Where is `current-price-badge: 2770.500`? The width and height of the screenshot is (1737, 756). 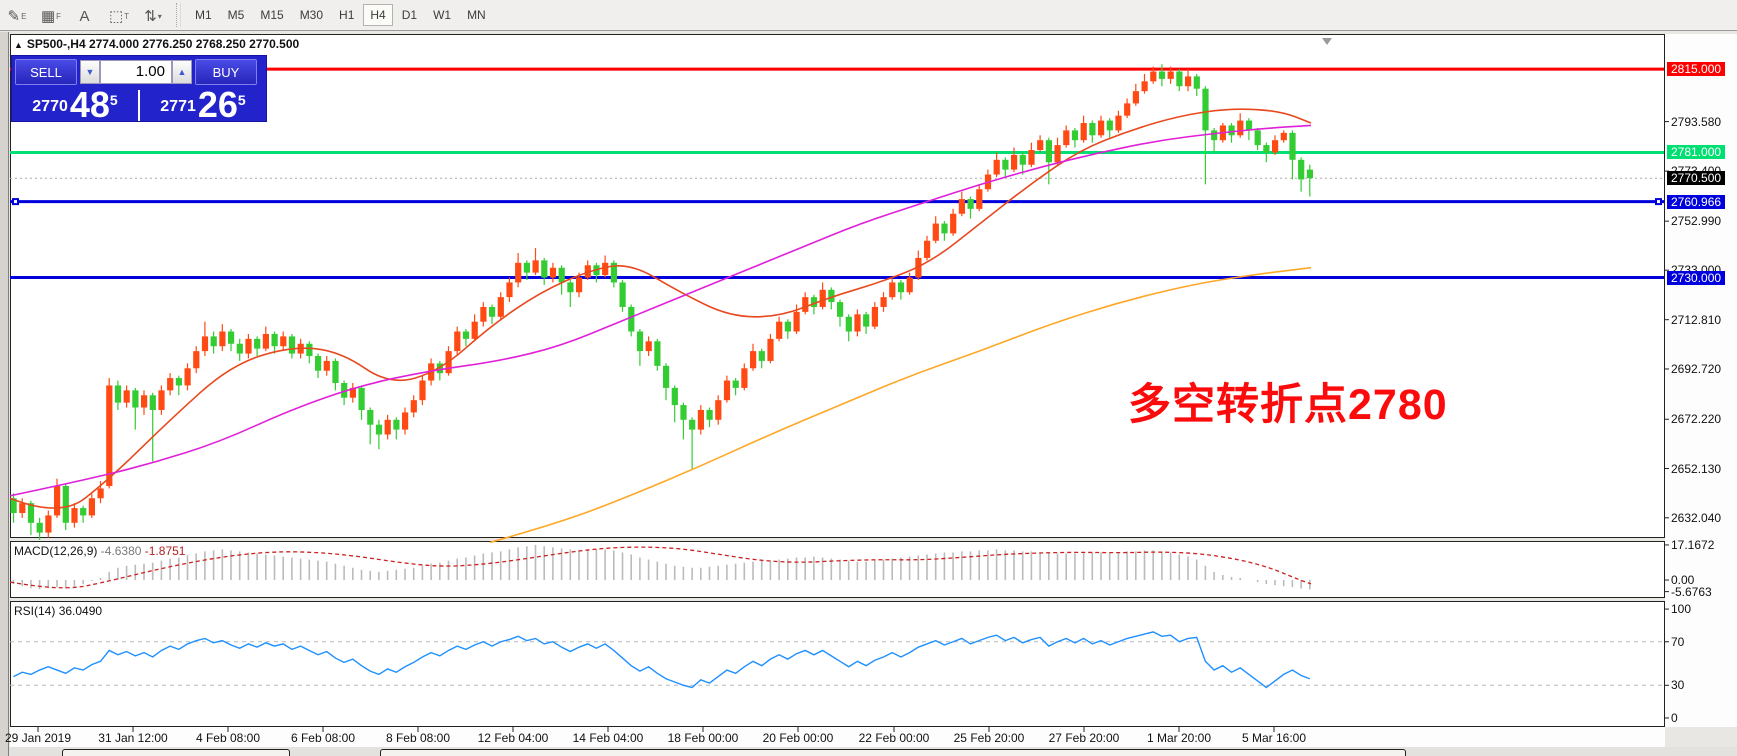 current-price-badge: 2770.500 is located at coordinates (1696, 178).